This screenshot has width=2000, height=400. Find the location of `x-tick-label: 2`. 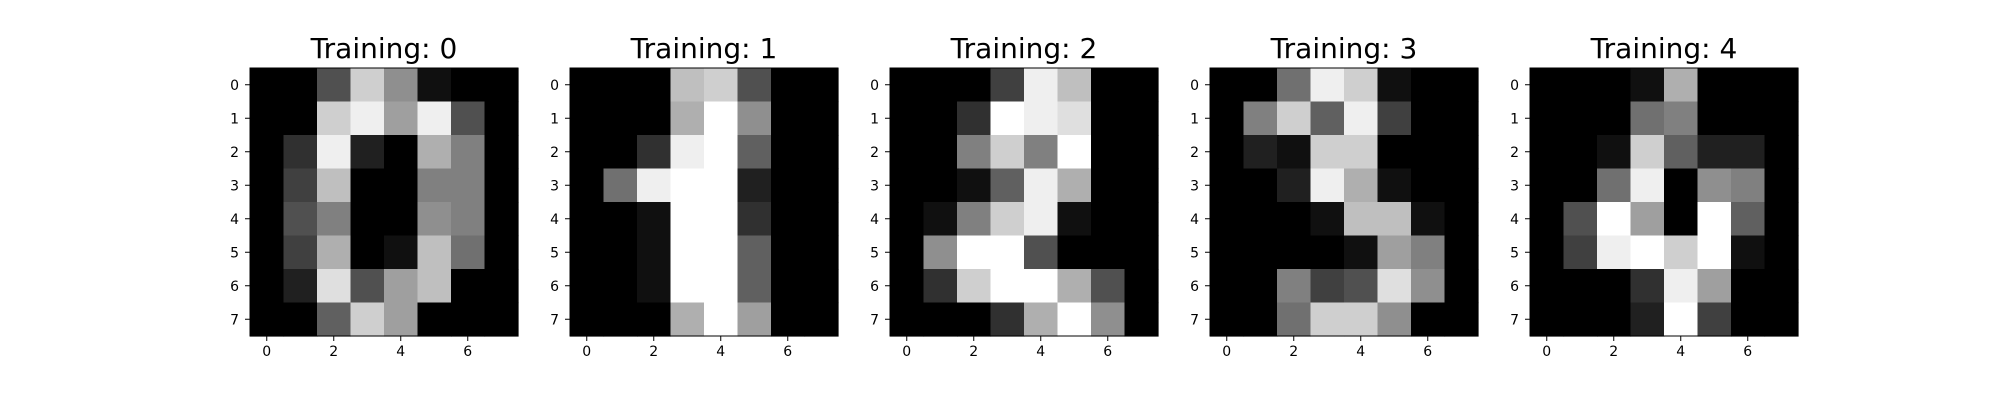

x-tick-label: 2 is located at coordinates (1613, 352).